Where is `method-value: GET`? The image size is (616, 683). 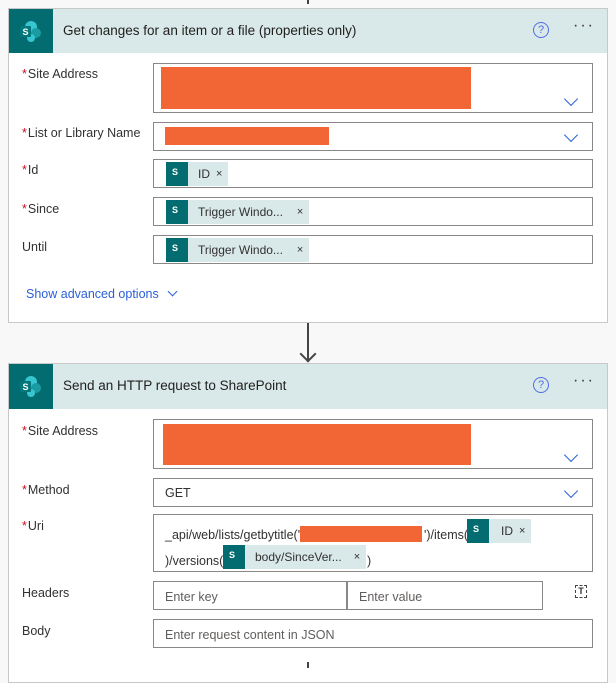
method-value: GET is located at coordinates (178, 493).